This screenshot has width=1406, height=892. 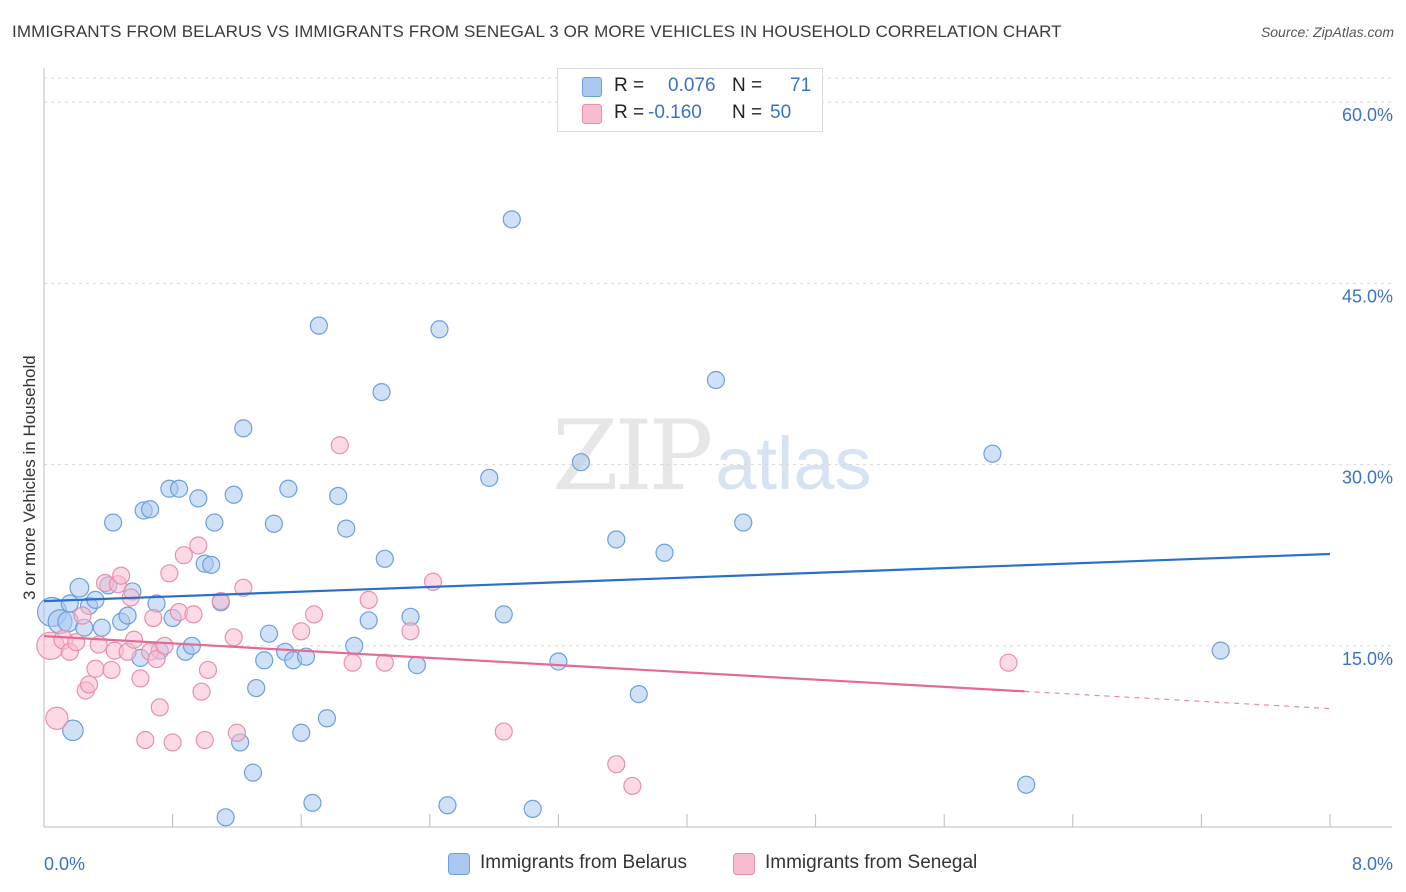 I want to click on x-tick-label: 8.0%, so click(x=1372, y=864).